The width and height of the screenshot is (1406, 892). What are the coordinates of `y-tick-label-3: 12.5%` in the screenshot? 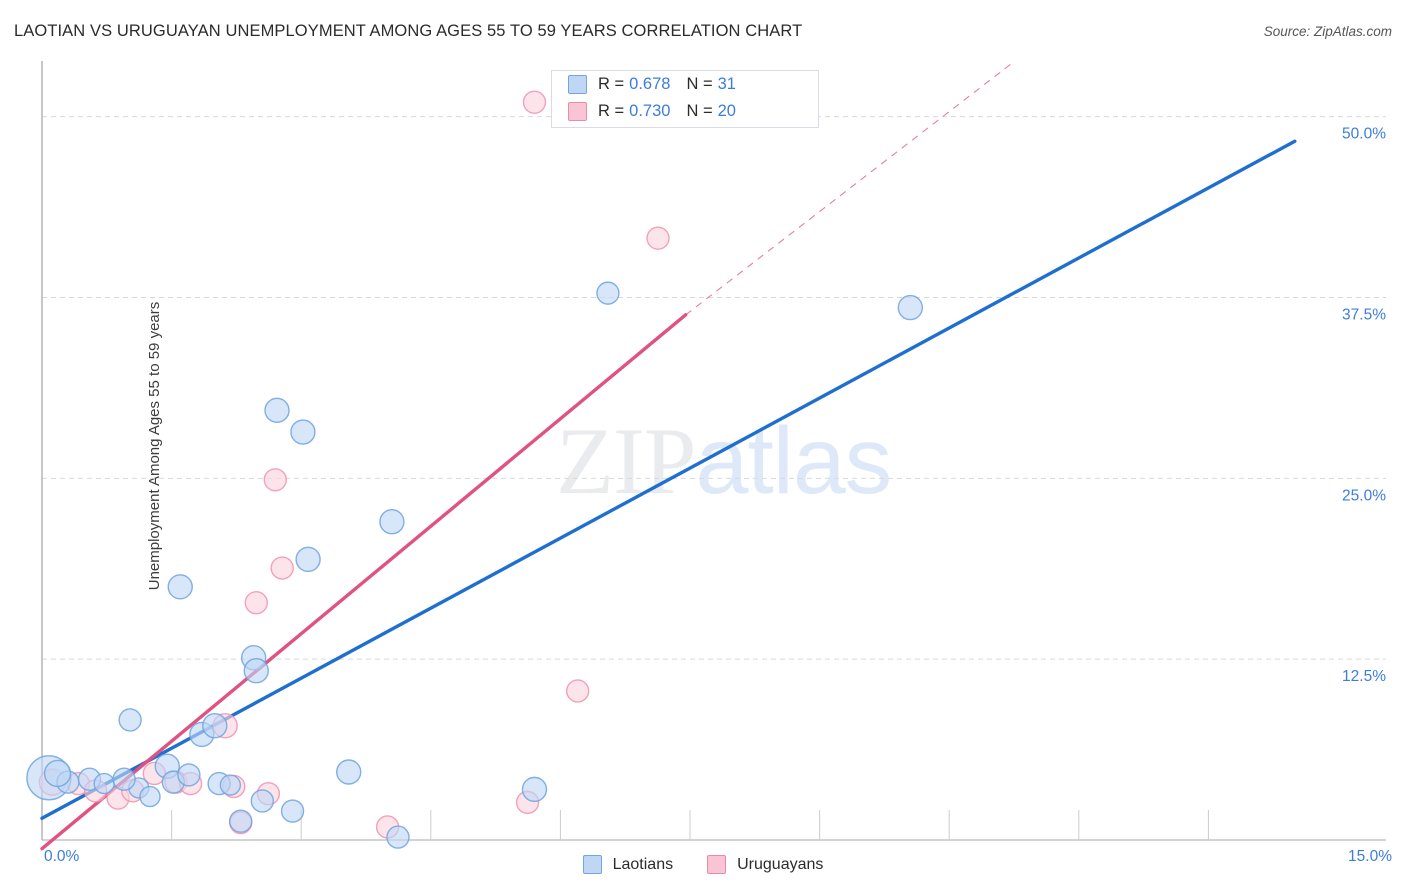 It's located at (1364, 676).